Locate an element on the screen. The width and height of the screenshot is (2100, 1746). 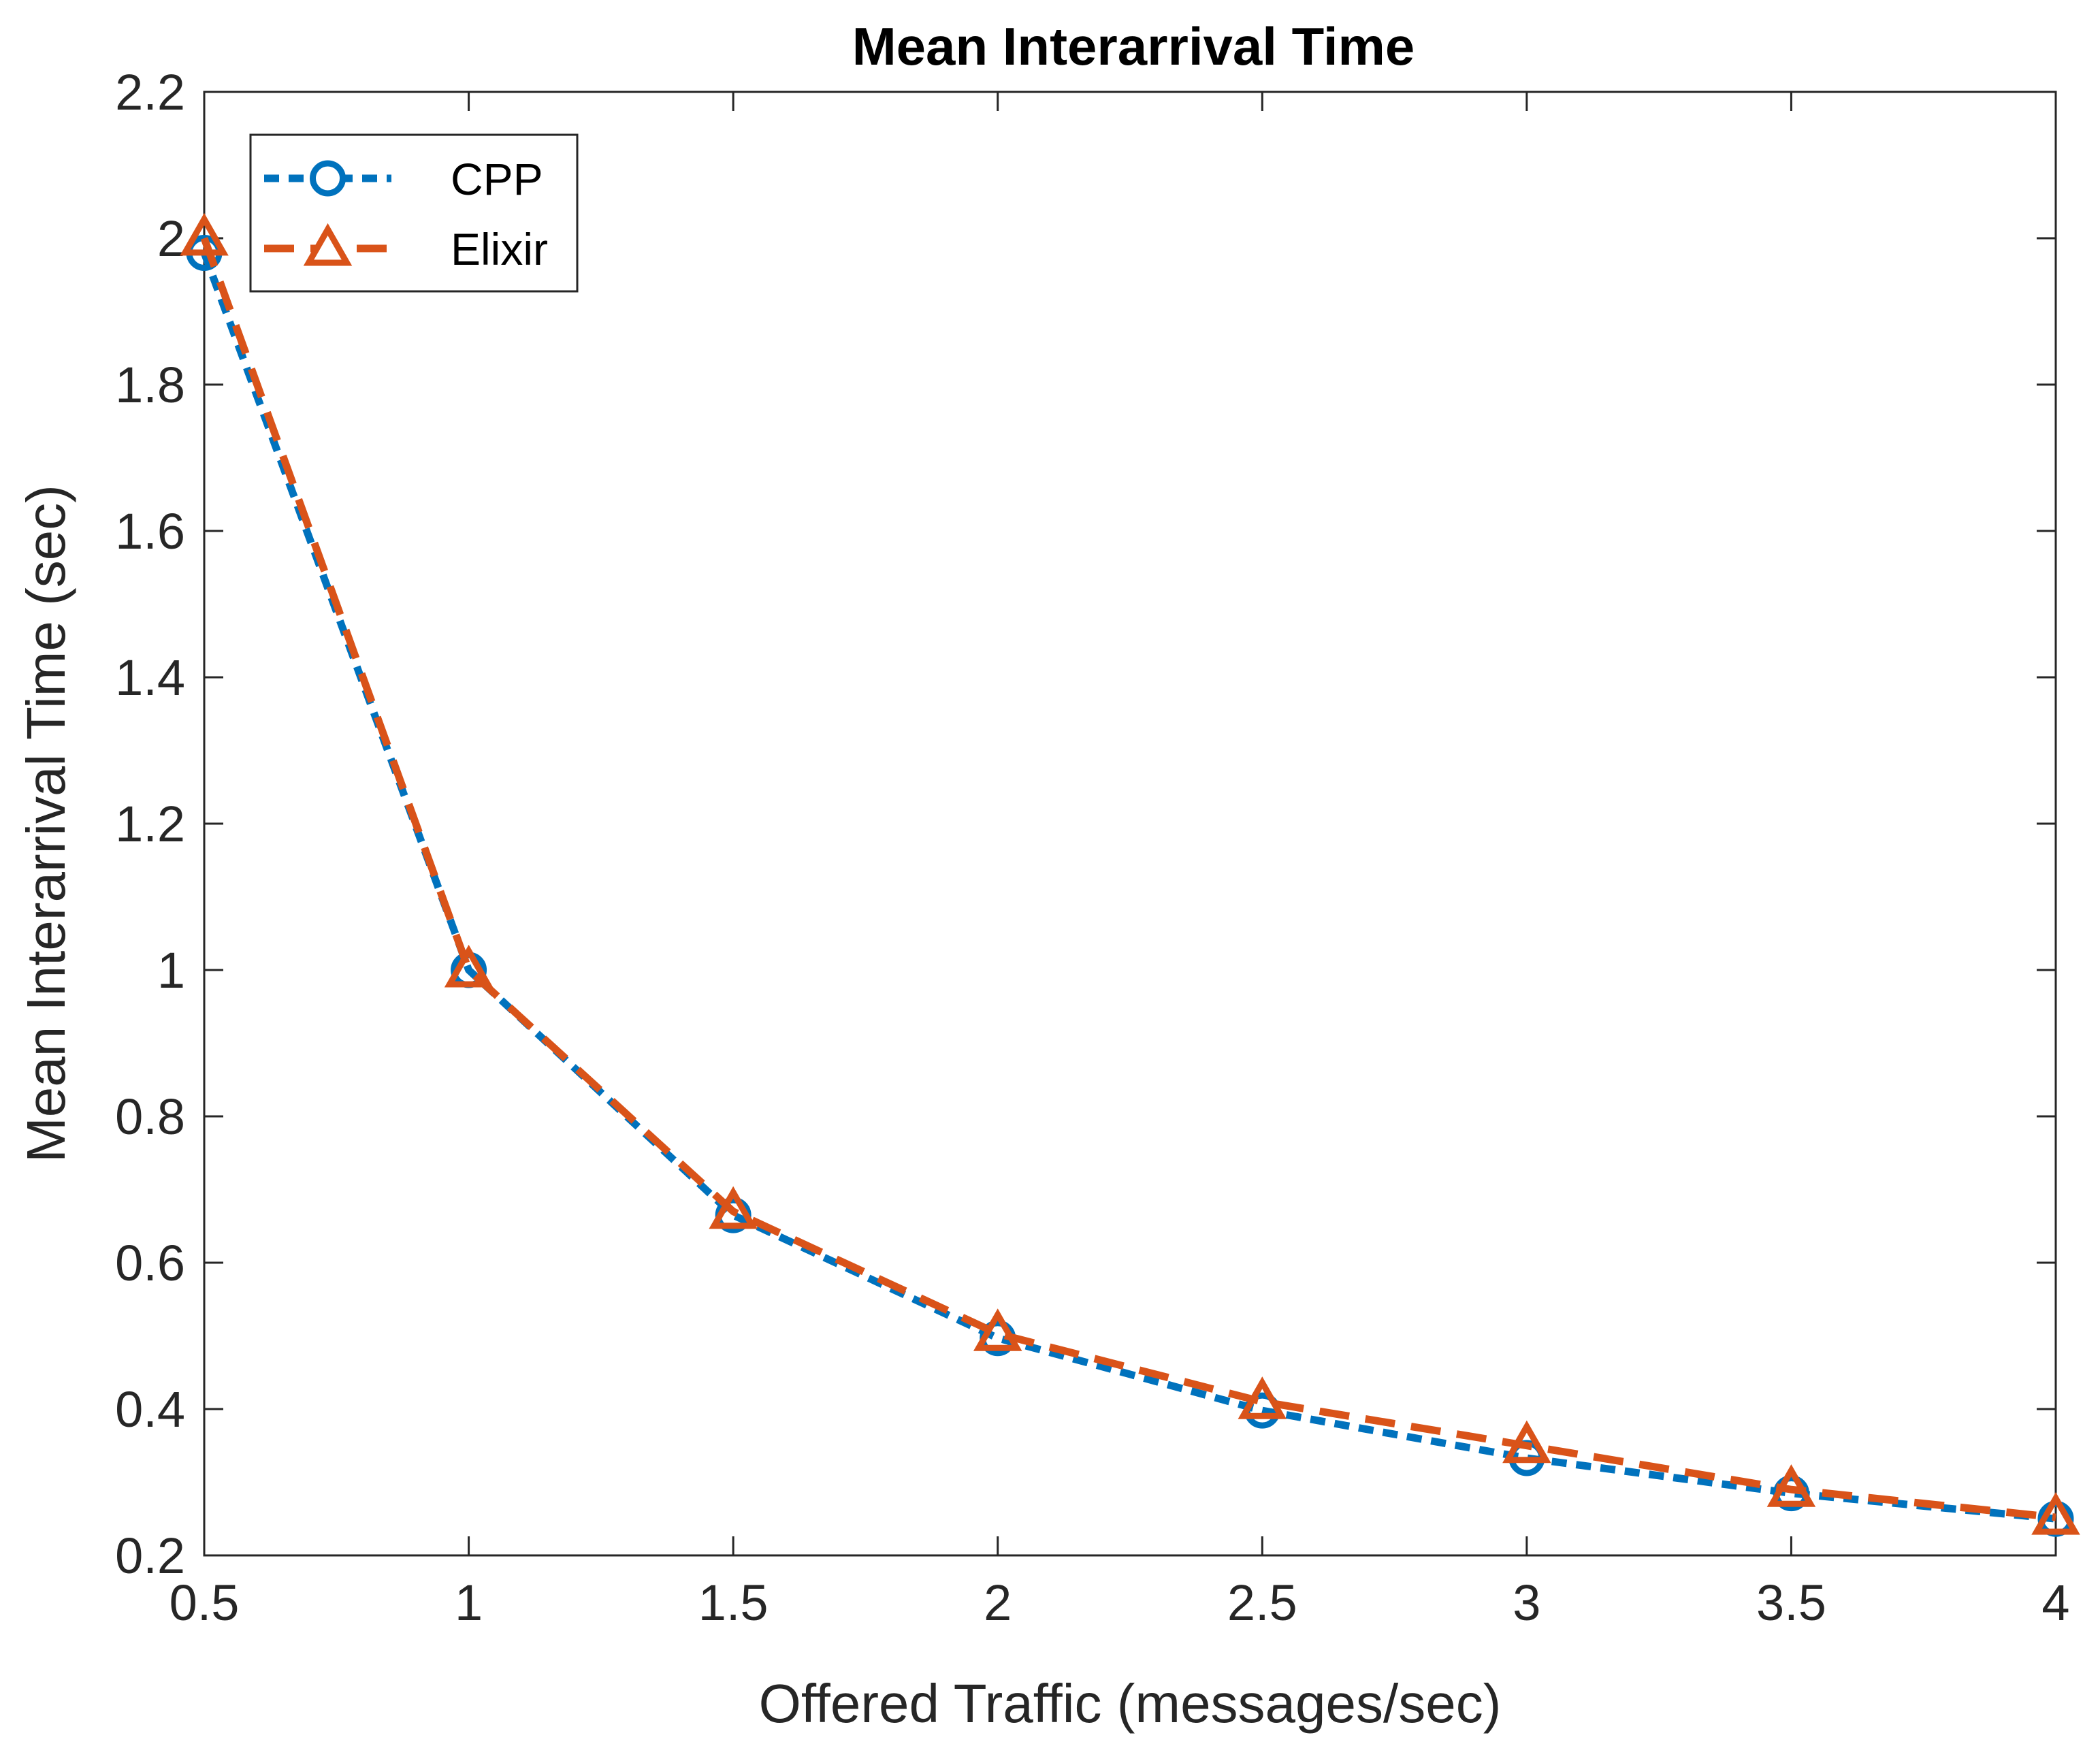
y-tick-label: 1.6 is located at coordinates (150, 531).